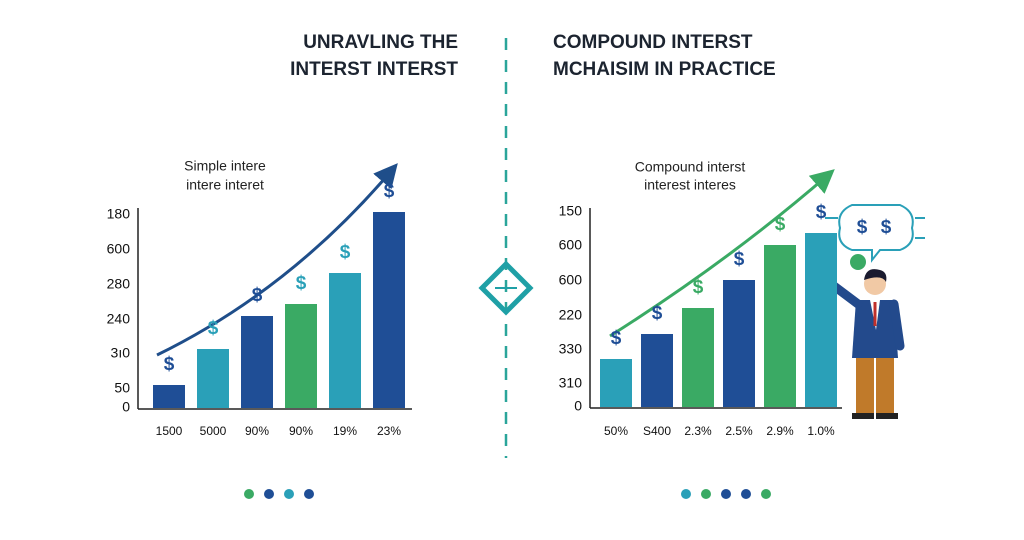  Describe the element at coordinates (380, 42) in the screenshot. I see `title: UNRAVLING THE` at that location.